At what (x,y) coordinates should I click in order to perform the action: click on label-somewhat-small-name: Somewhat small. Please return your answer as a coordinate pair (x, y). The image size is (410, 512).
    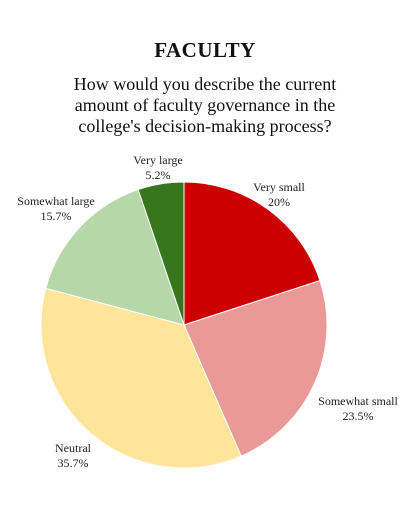
    Looking at the image, I should click on (358, 401).